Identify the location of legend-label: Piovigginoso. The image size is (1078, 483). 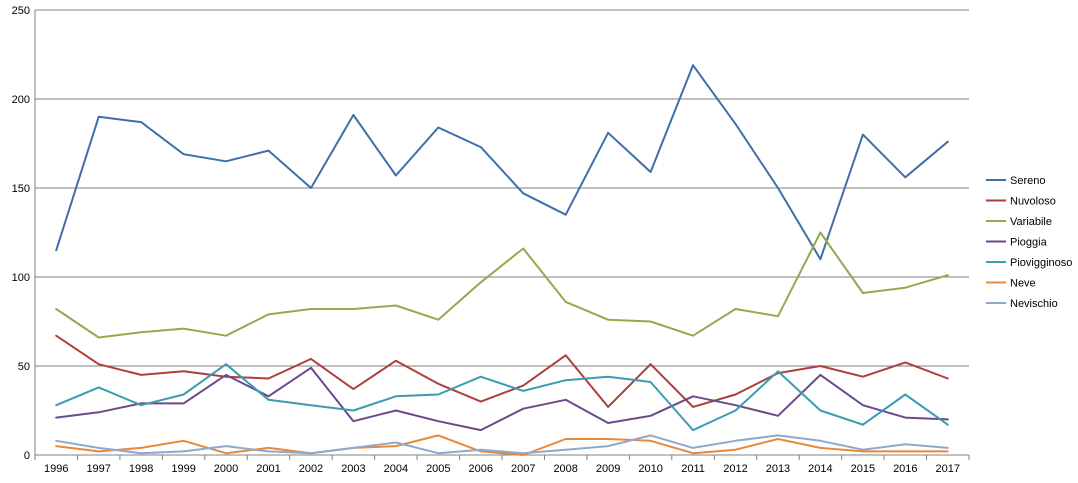
(1041, 263).